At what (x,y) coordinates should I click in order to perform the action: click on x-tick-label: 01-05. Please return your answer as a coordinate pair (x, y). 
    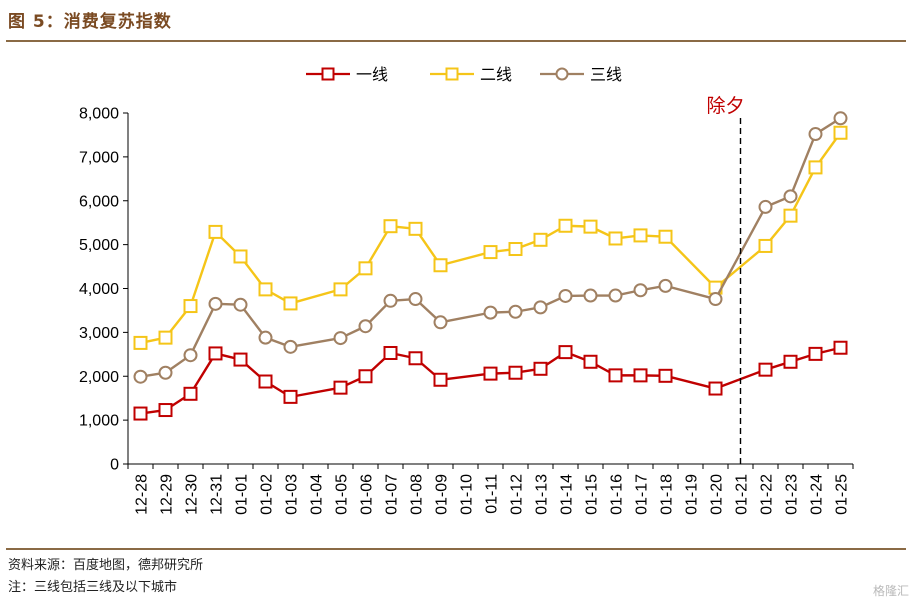
    Looking at the image, I should click on (342, 494).